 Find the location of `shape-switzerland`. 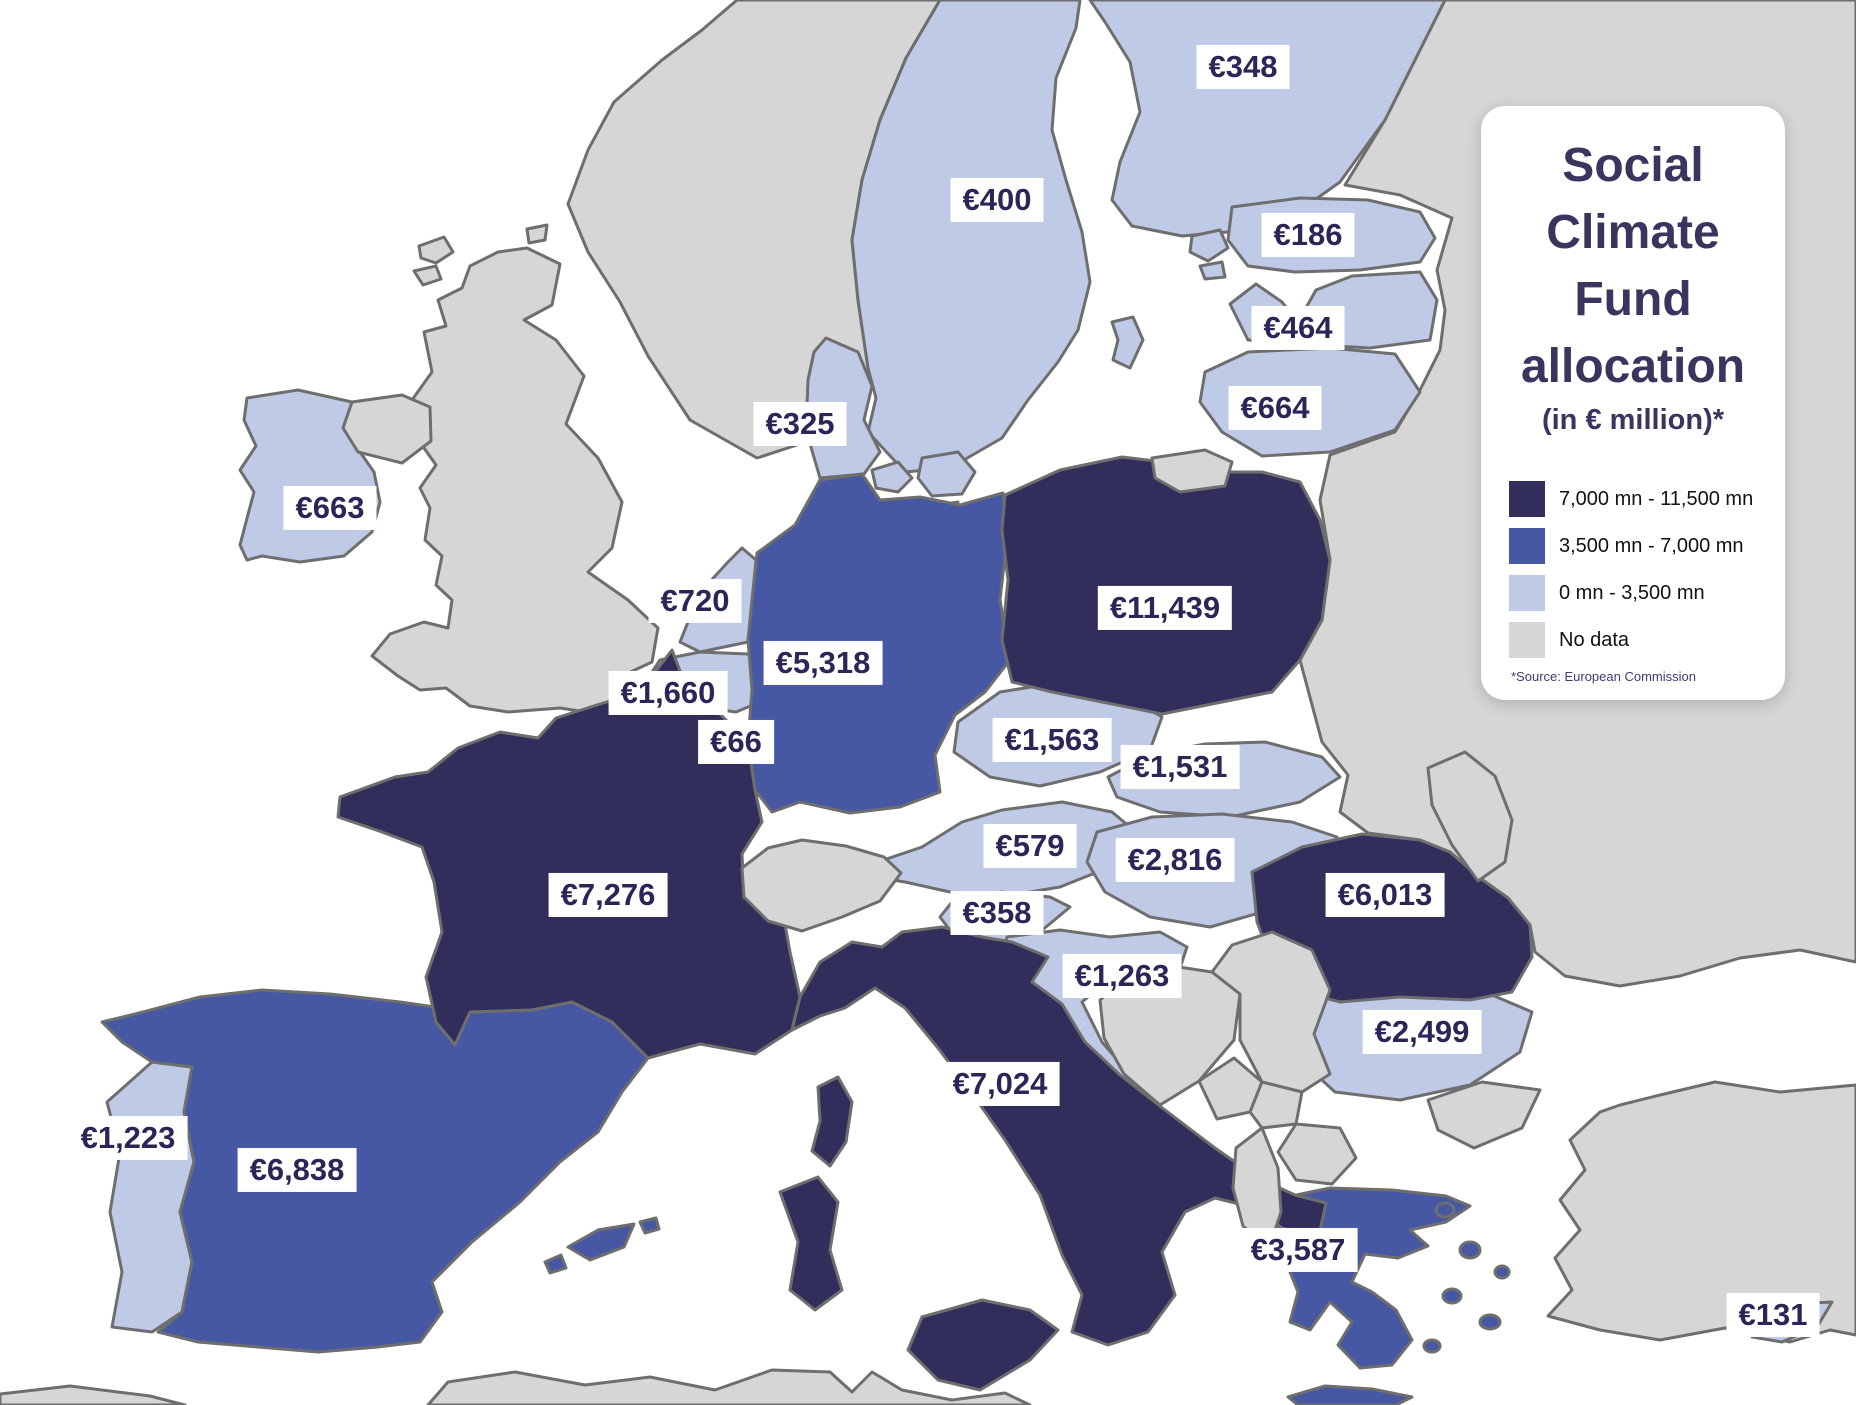

shape-switzerland is located at coordinates (821, 885).